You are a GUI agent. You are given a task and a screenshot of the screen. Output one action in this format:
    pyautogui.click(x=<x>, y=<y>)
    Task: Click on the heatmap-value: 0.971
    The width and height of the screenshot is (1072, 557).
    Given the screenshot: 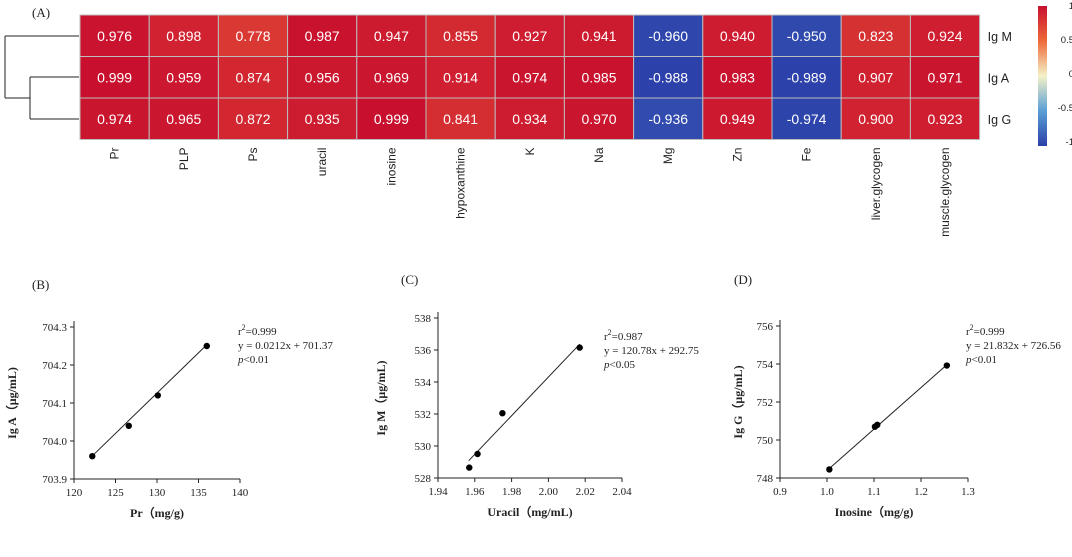 What is the action you would take?
    pyautogui.click(x=944, y=77)
    